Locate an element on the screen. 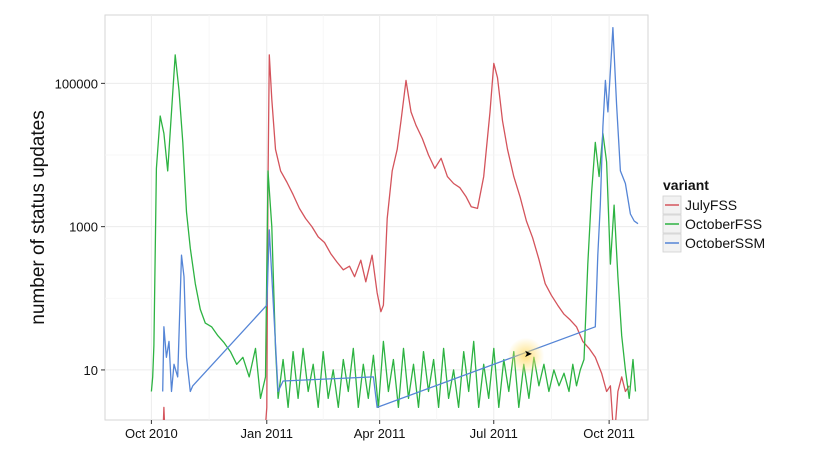 The width and height of the screenshot is (823, 462). mouse-cursor-icon: ➤ is located at coordinates (528, 354).